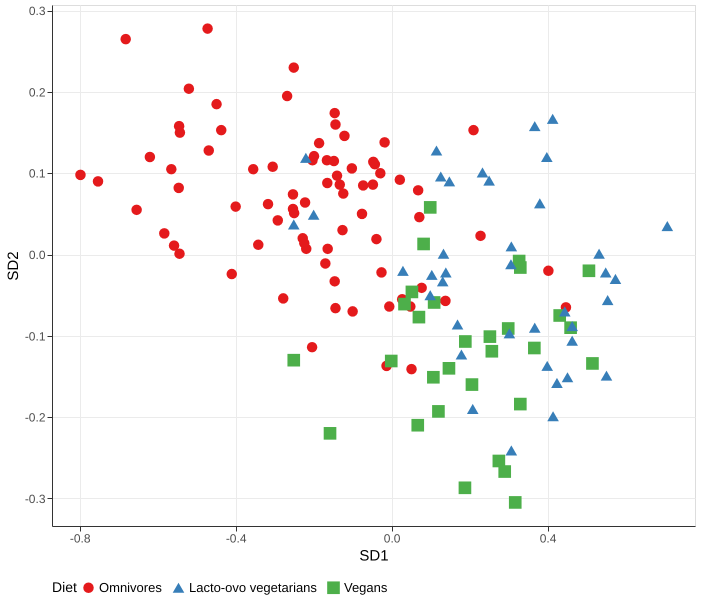 Image resolution: width=720 pixels, height=614 pixels. I want to click on y-tick-label: -0.2, so click(35, 417).